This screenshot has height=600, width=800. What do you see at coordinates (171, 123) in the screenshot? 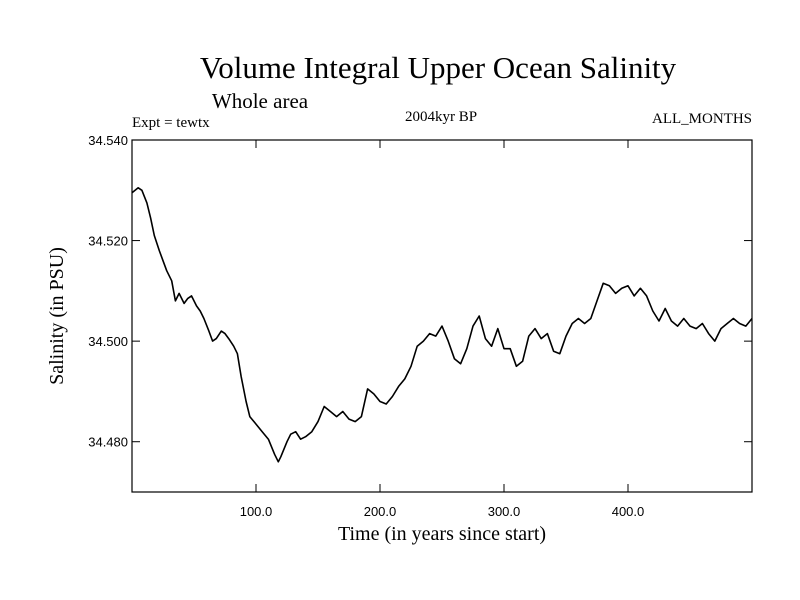
I see `experiment-label: Expt = tewtx` at bounding box center [171, 123].